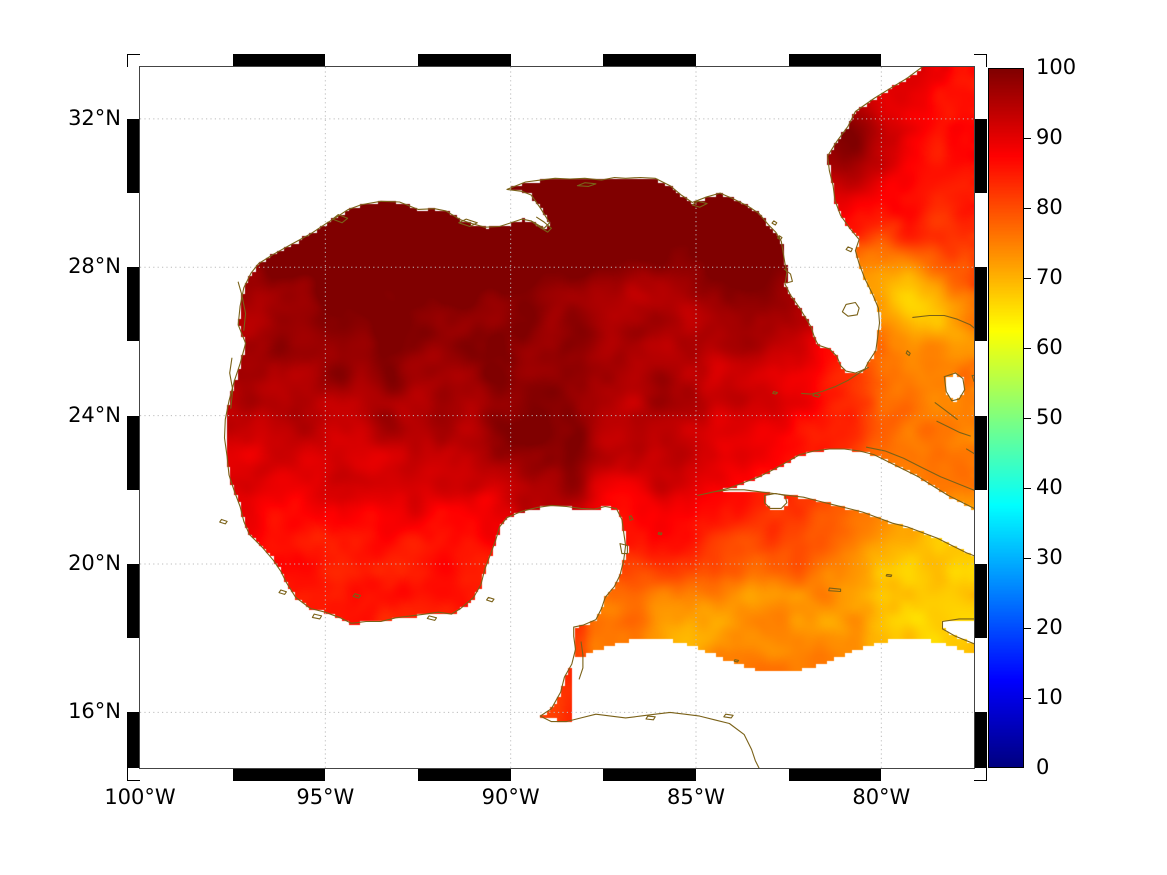 The height and width of the screenshot is (875, 1167). What do you see at coordinates (1056, 67) in the screenshot?
I see `colorbar-tick-label: 100` at bounding box center [1056, 67].